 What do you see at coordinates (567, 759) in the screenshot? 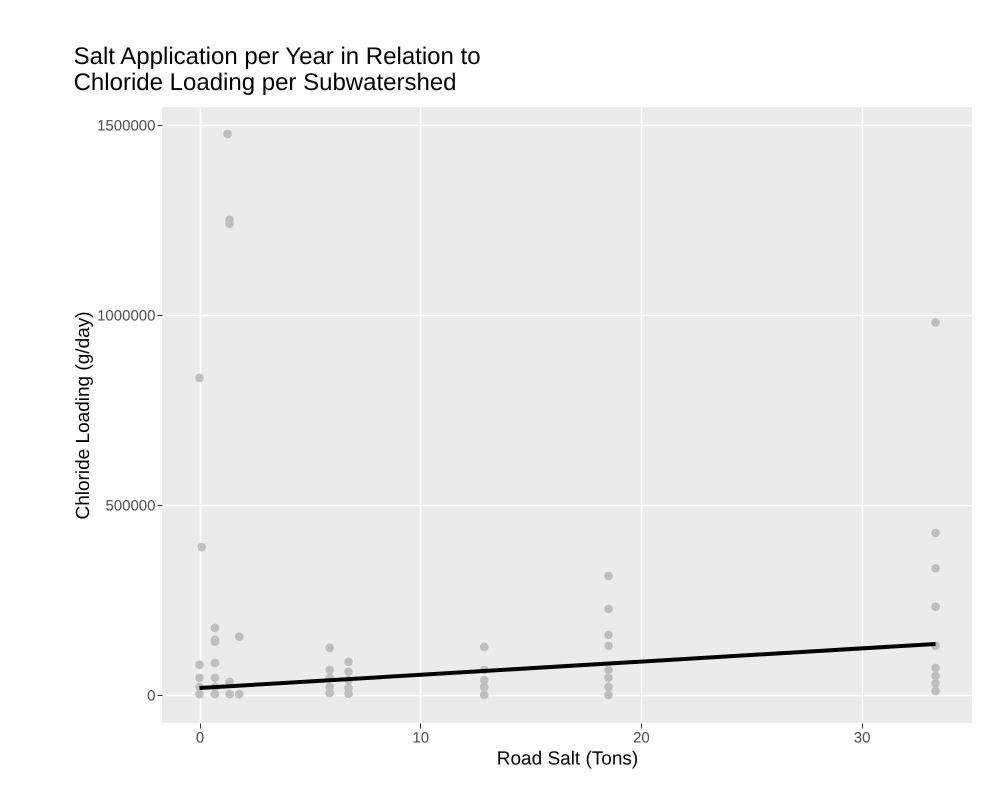
I see `x-axis-title: Road Salt (Tons)` at bounding box center [567, 759].